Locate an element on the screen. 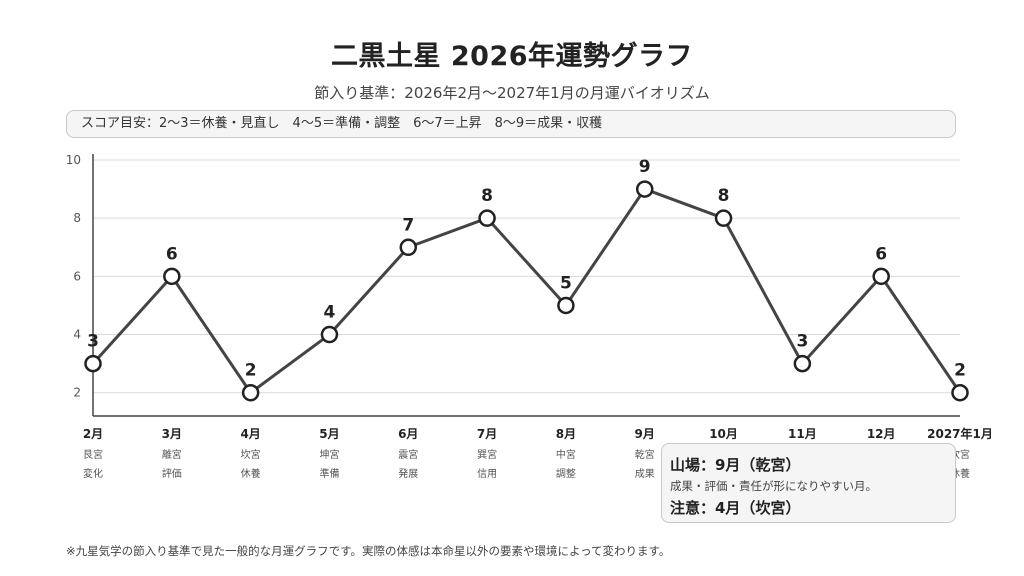 Image resolution: width=1024 pixels, height=576 pixels. x-tick-label: 3月 is located at coordinates (172, 434).